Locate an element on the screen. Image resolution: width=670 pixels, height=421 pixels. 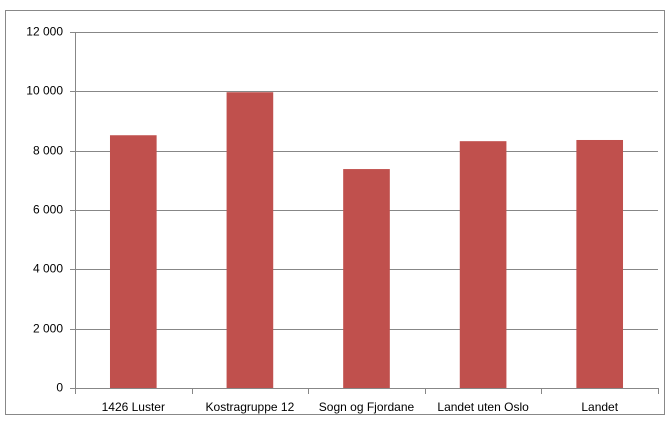
y-tick-label: 10 000 is located at coordinates (44, 91).